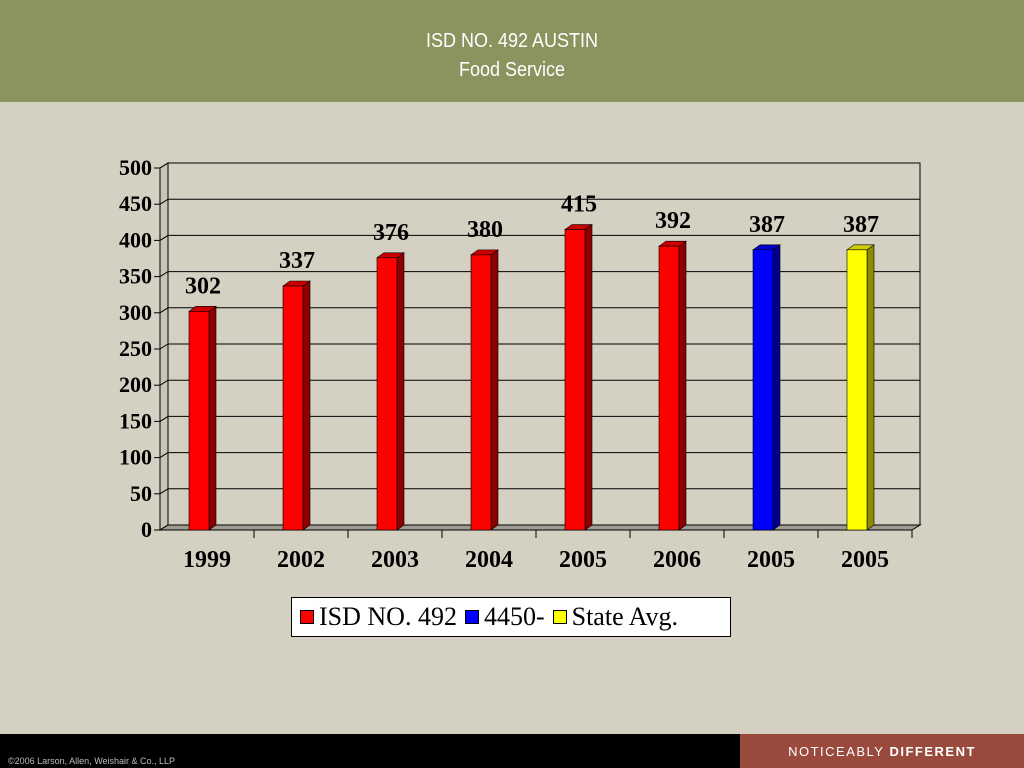 This screenshot has width=1024, height=768. Describe the element at coordinates (301, 560) in the screenshot. I see `x-tick-label: 2002` at that location.